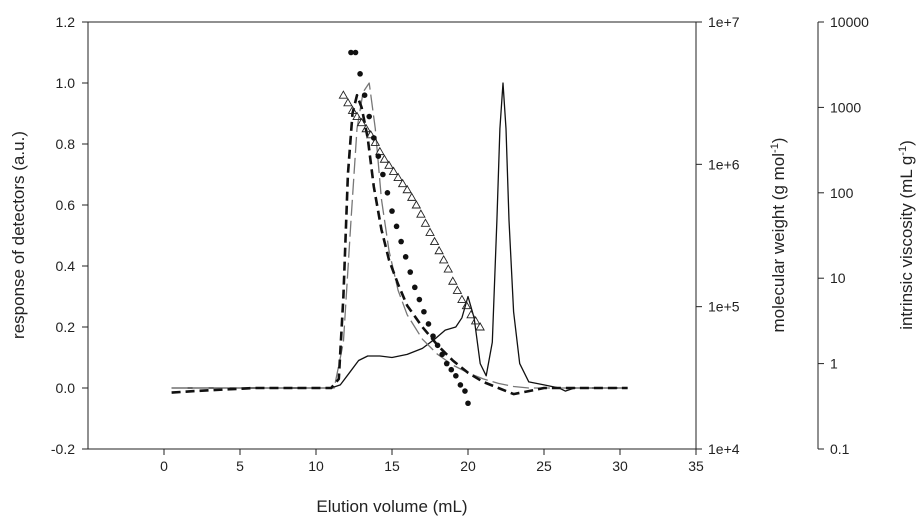 This screenshot has width=919, height=517. Describe the element at coordinates (66, 22) in the screenshot. I see `left-axis-tick-label: 1.2` at that location.